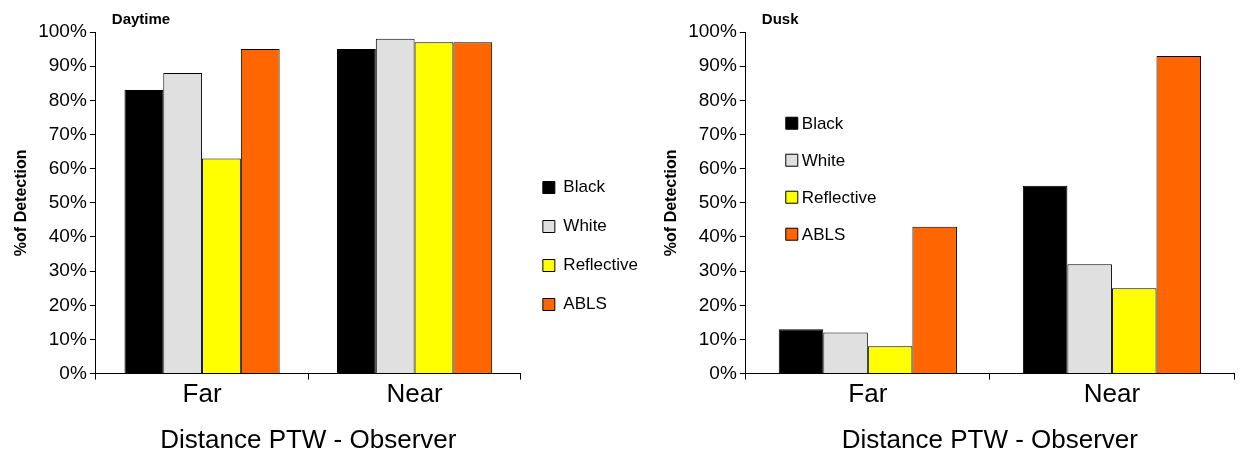  Describe the element at coordinates (141, 18) in the screenshot. I see `chart-title: Daytime` at that location.